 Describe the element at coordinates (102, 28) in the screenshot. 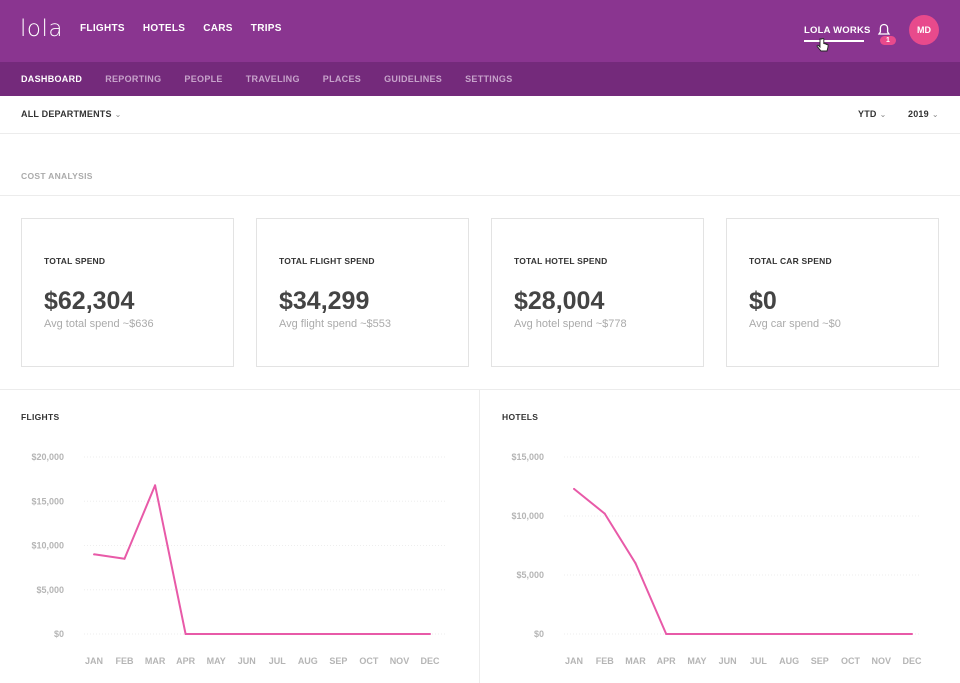

I see `nav-flights: FLIGHTS` at that location.